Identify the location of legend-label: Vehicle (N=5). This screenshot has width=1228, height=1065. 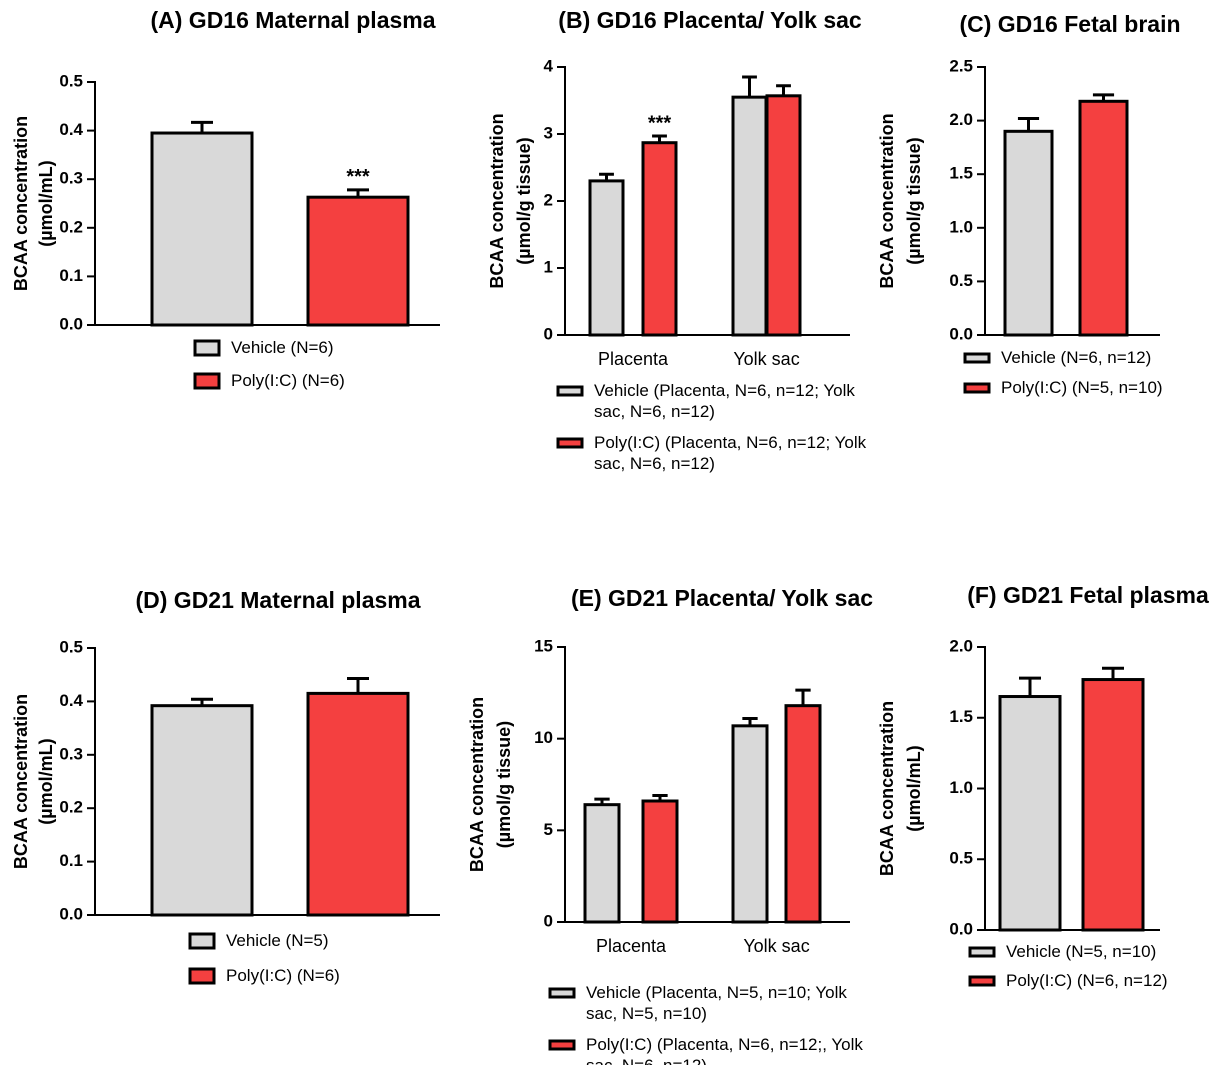
(277, 940).